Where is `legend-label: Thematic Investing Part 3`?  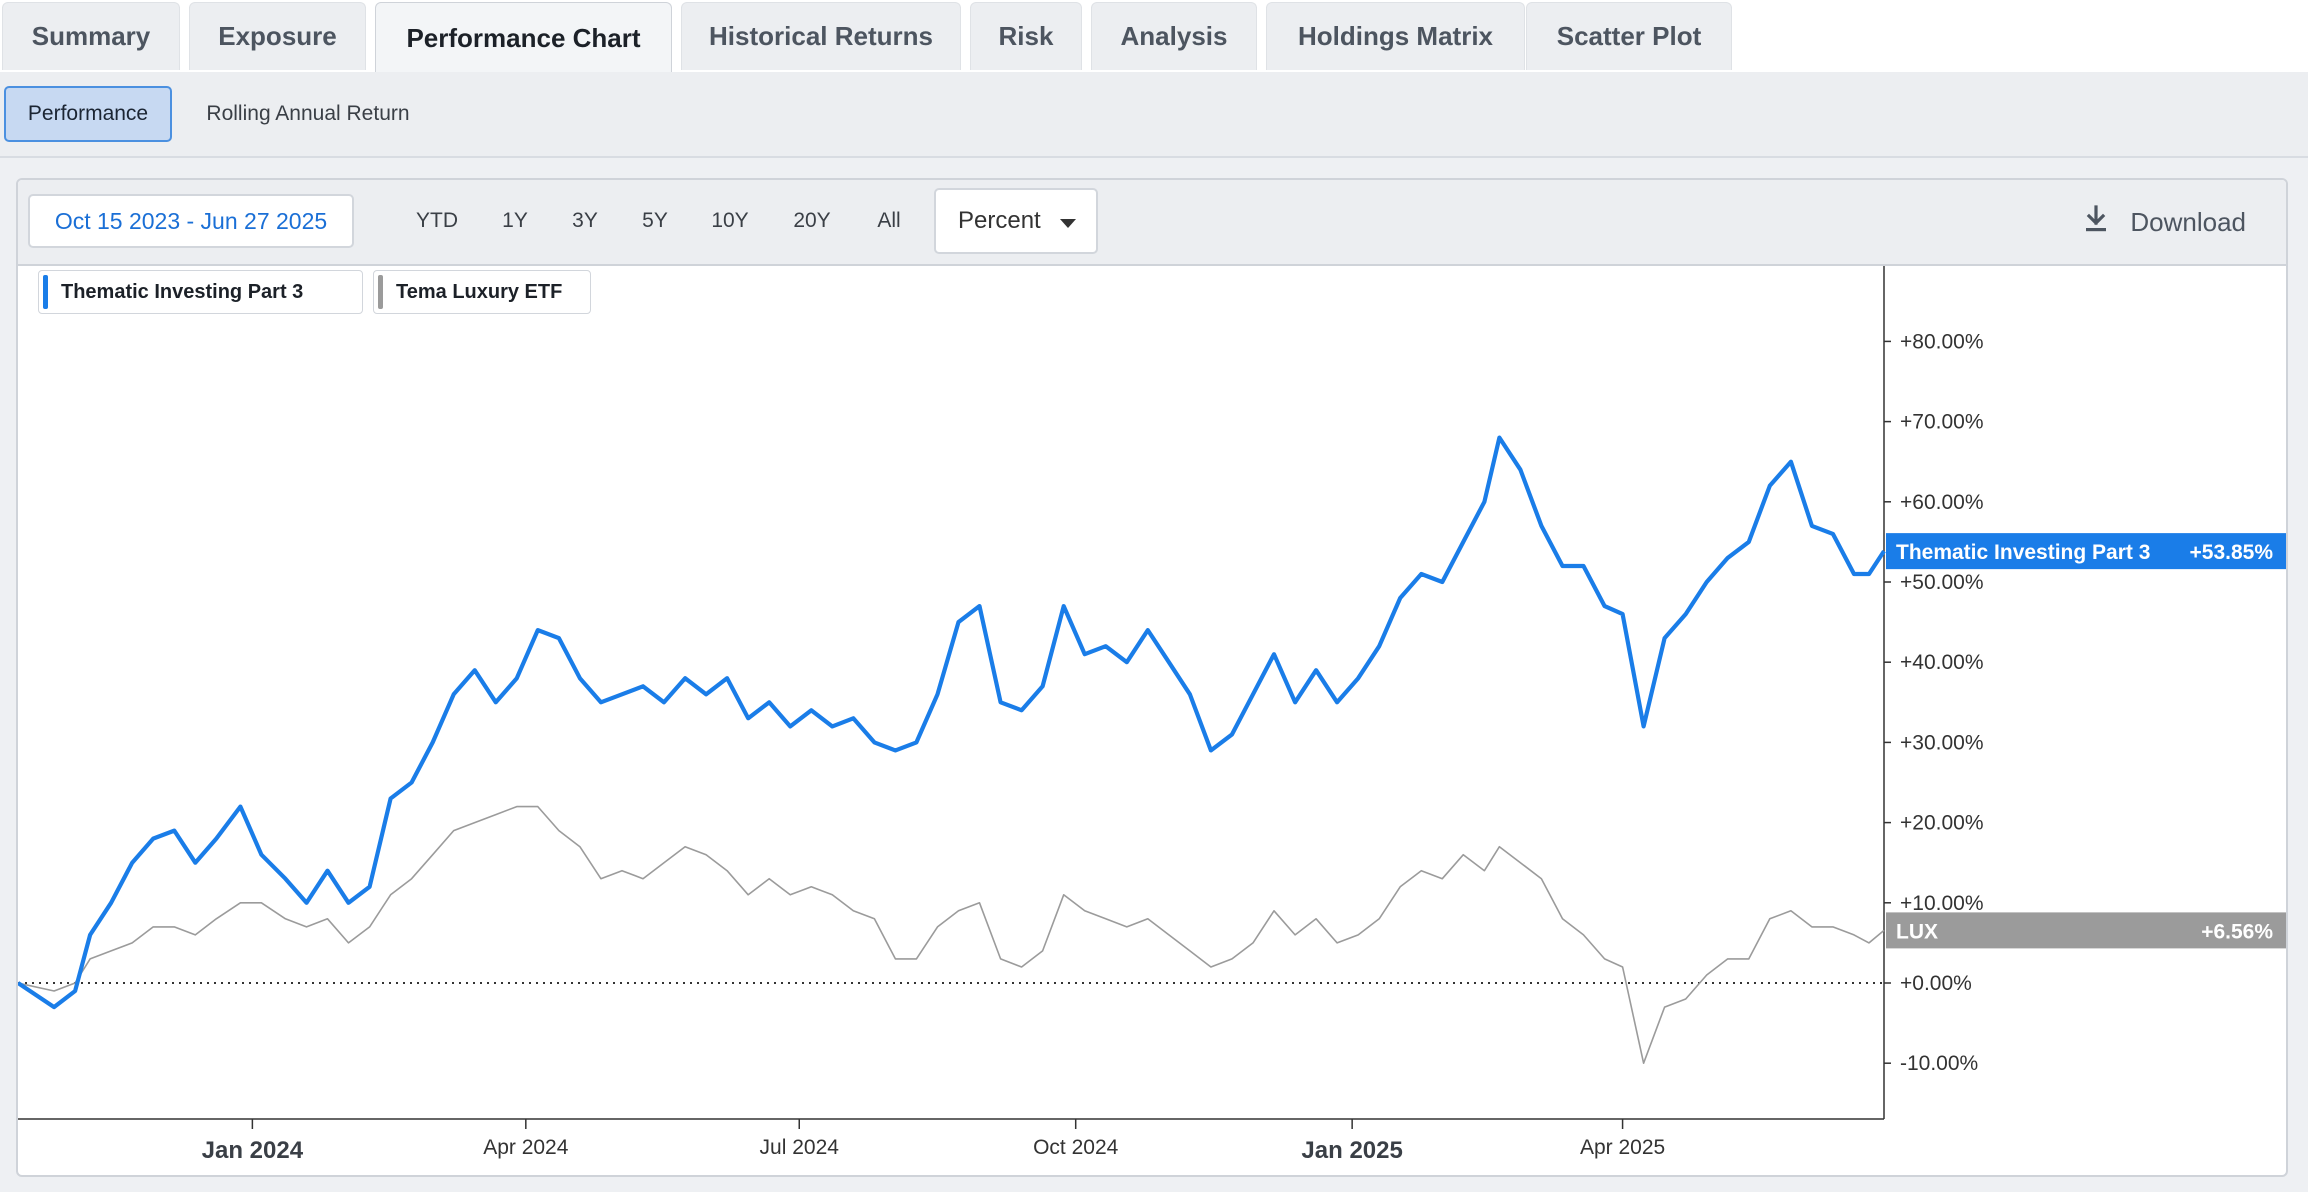 legend-label: Thematic Investing Part 3 is located at coordinates (182, 291).